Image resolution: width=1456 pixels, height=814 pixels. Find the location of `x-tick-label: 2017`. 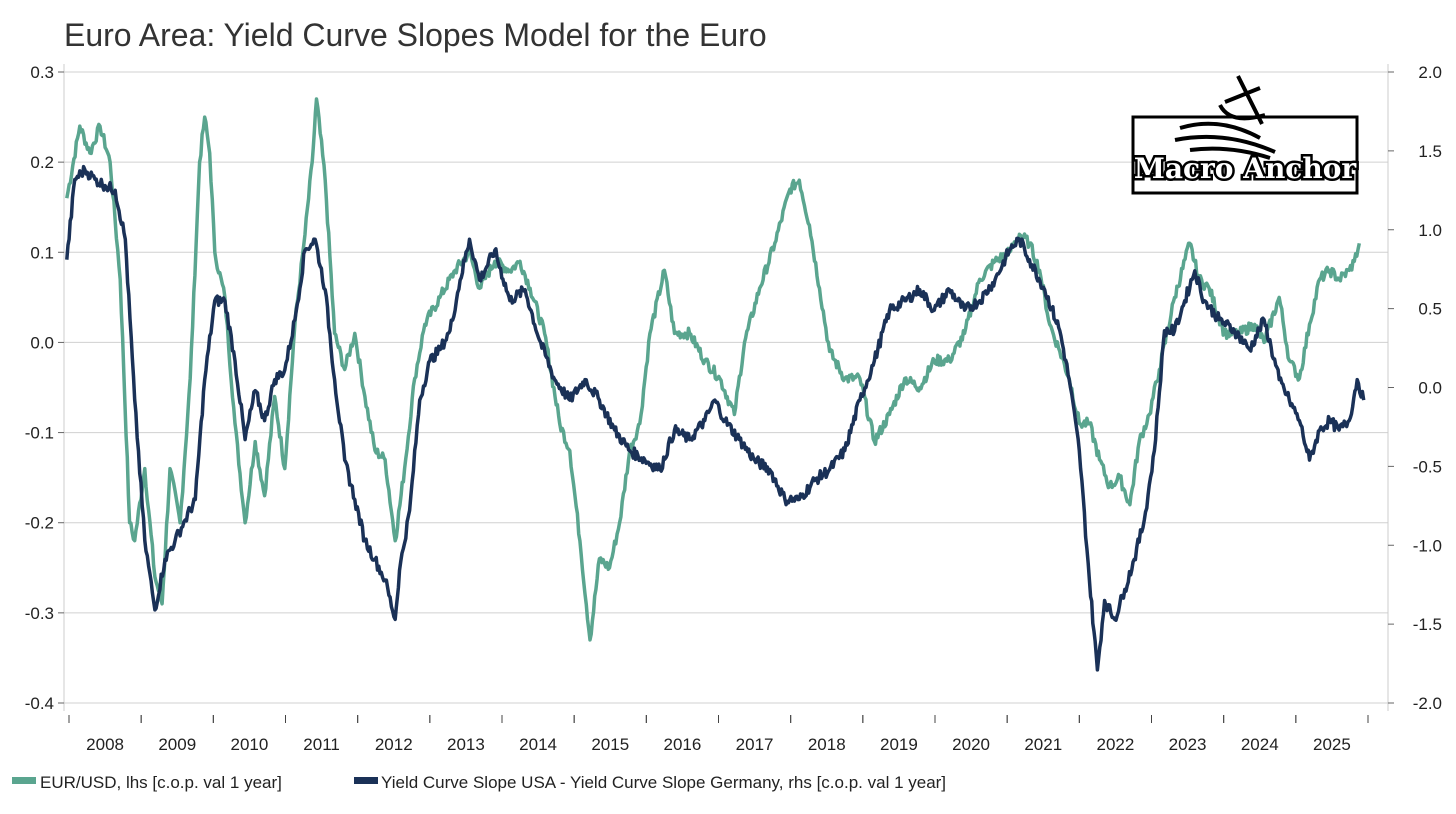

x-tick-label: 2017 is located at coordinates (755, 744).